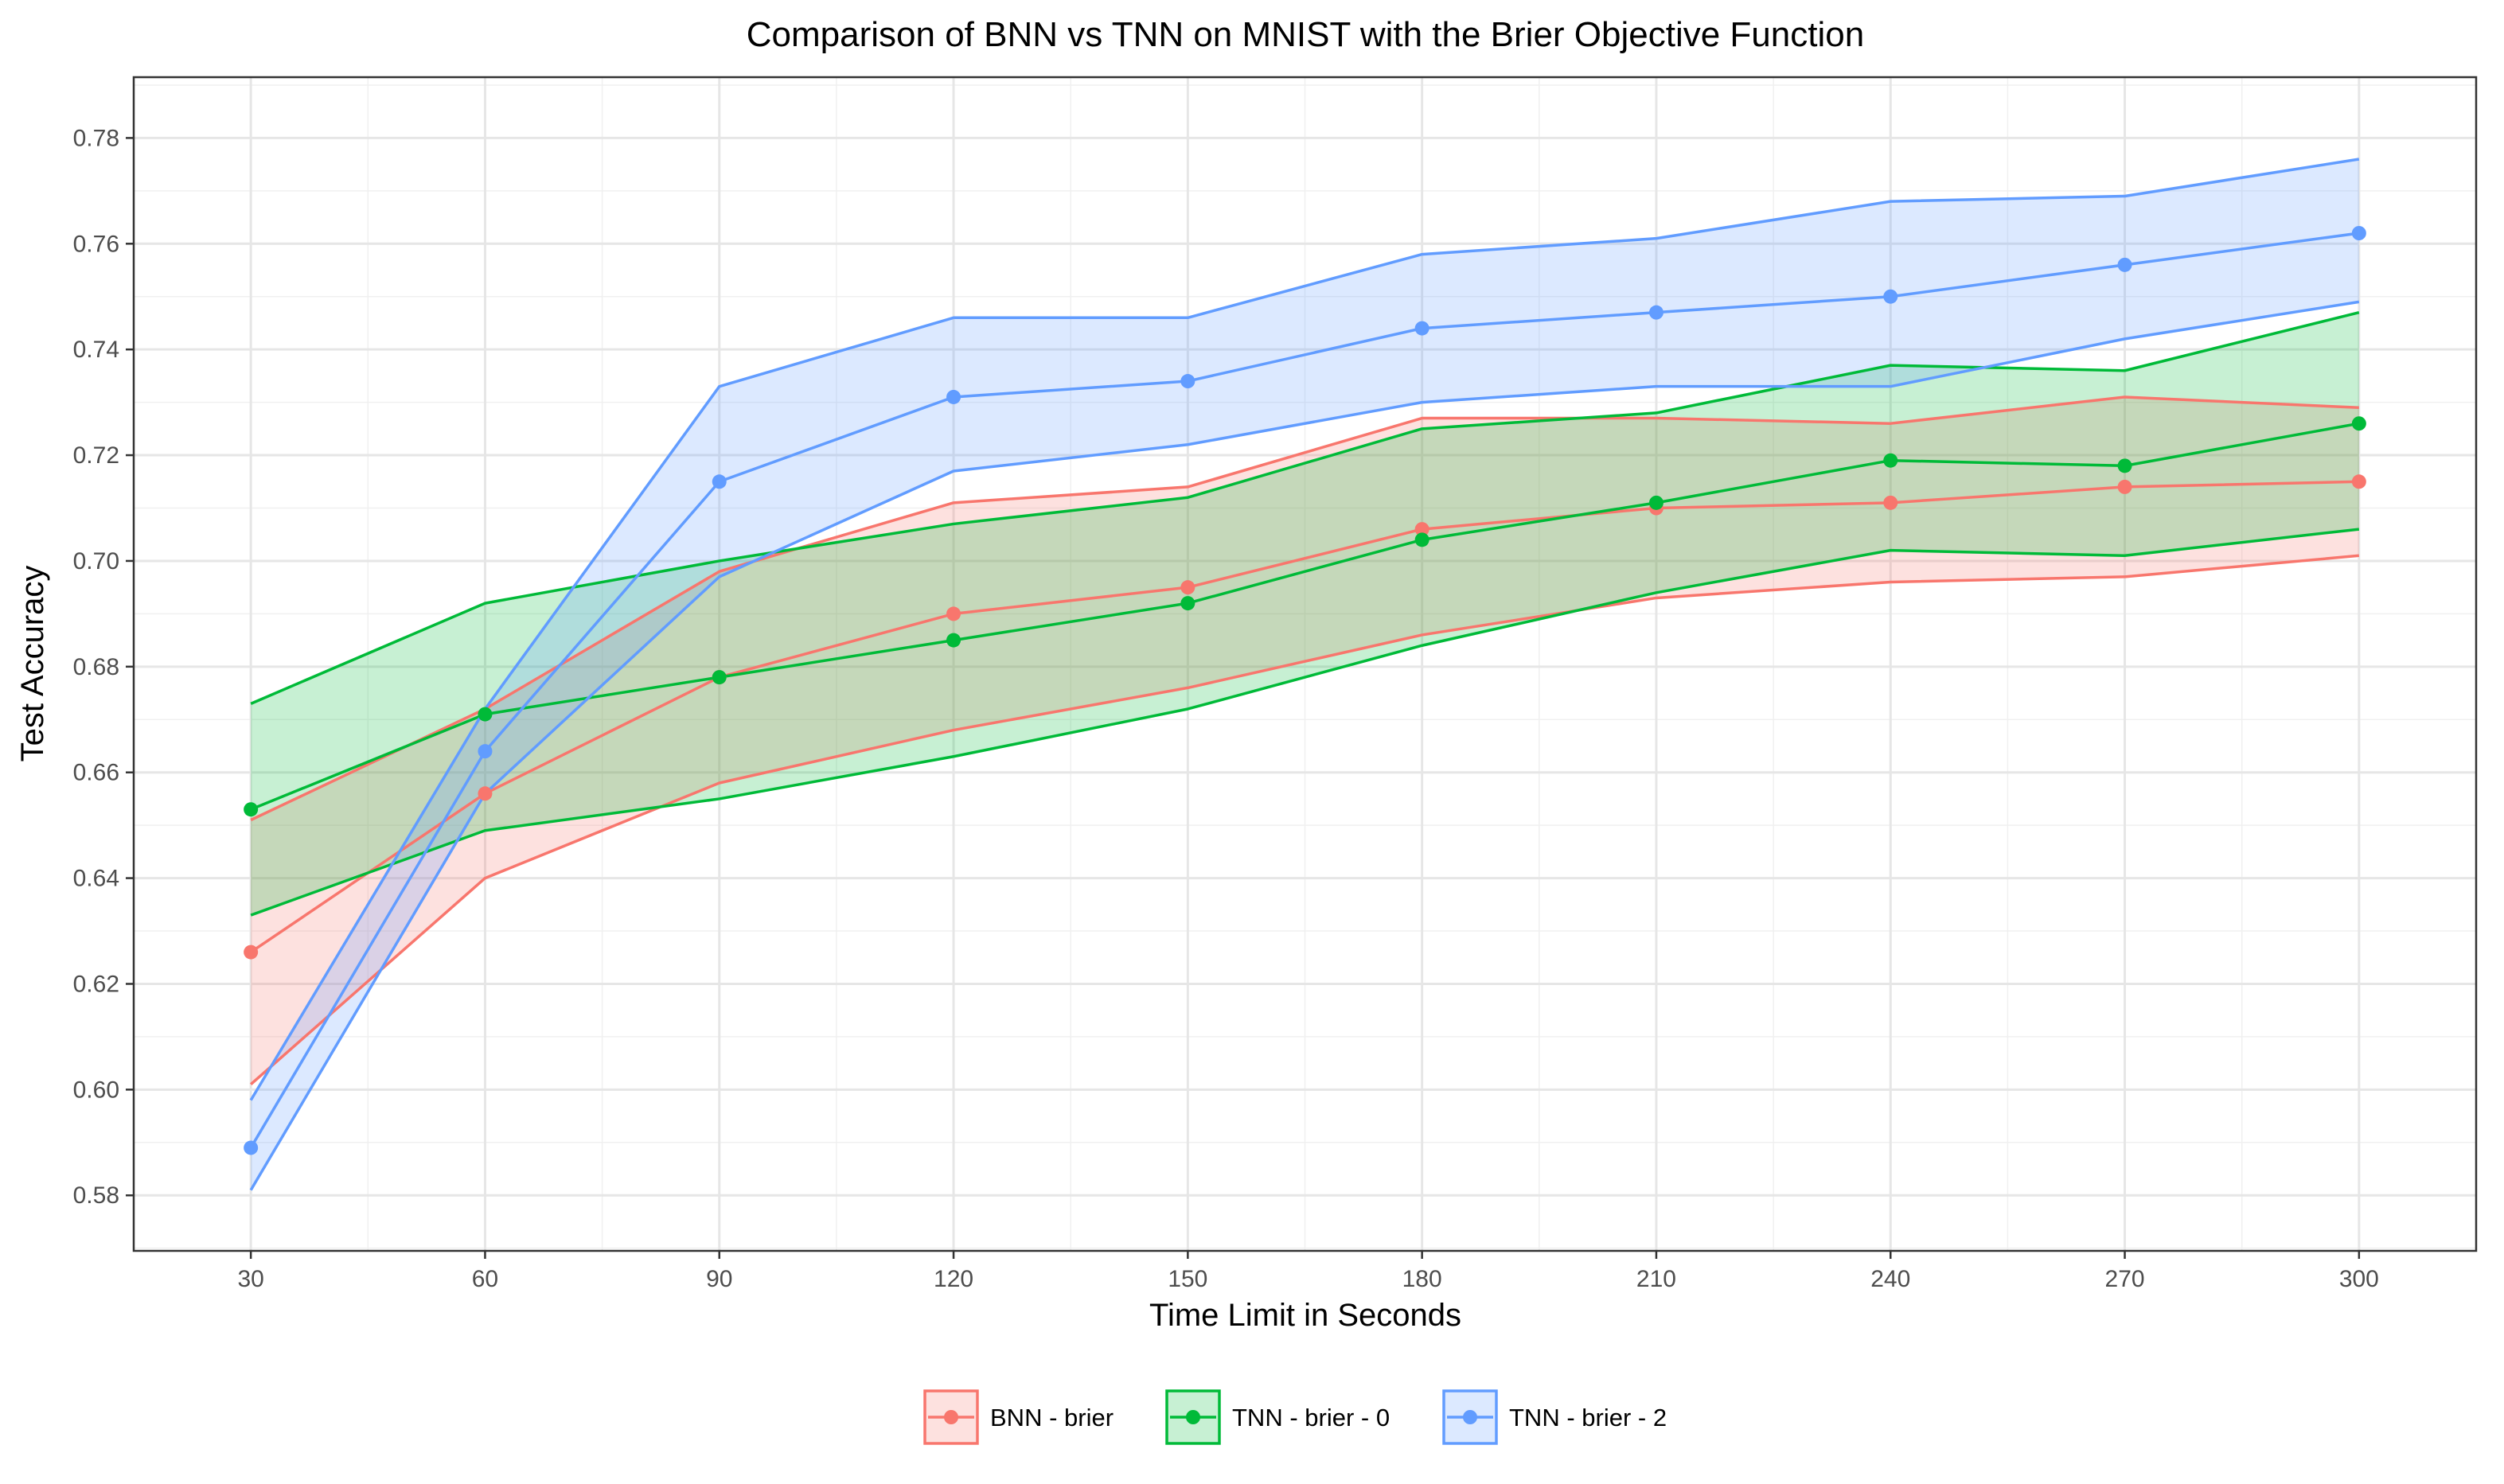  Describe the element at coordinates (2125, 1279) in the screenshot. I see `x-tick-label: 270` at that location.